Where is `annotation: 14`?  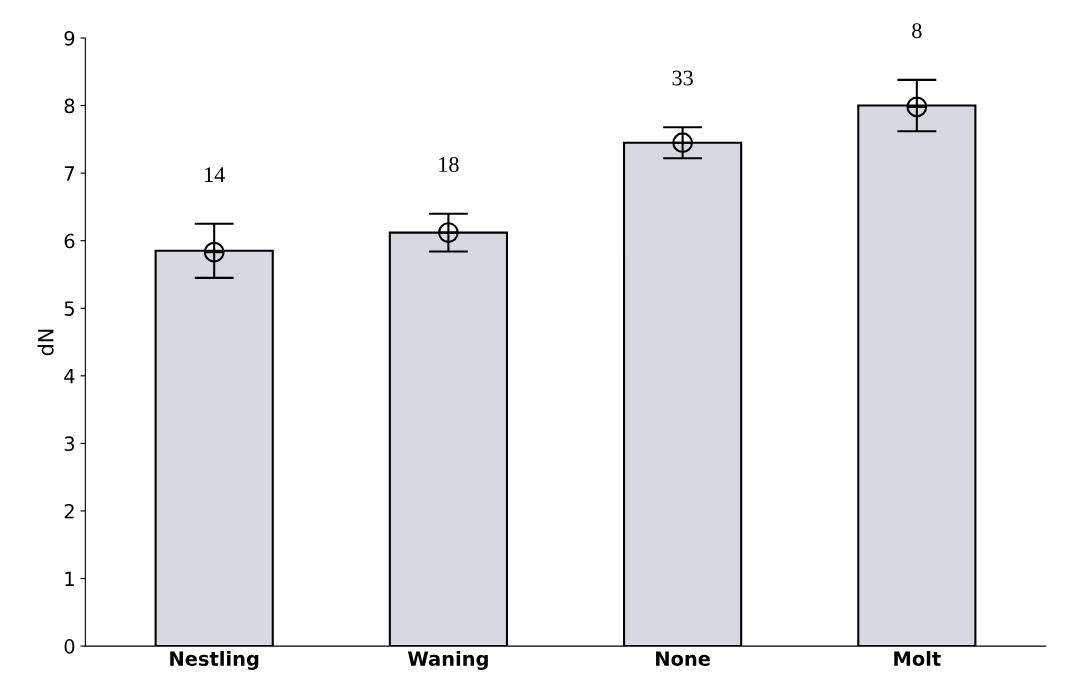
annotation: 14 is located at coordinates (215, 174).